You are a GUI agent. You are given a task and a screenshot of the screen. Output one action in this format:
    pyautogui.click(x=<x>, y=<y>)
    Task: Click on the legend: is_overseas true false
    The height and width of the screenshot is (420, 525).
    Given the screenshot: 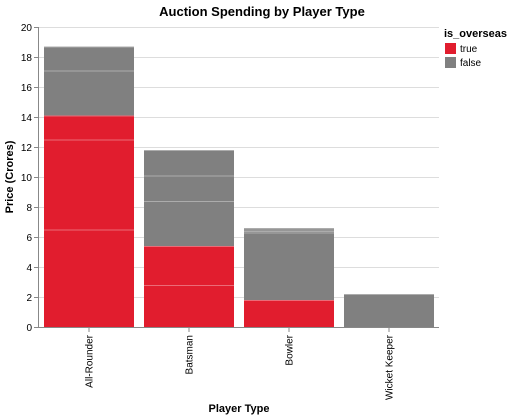 What is the action you would take?
    pyautogui.click(x=475, y=48)
    